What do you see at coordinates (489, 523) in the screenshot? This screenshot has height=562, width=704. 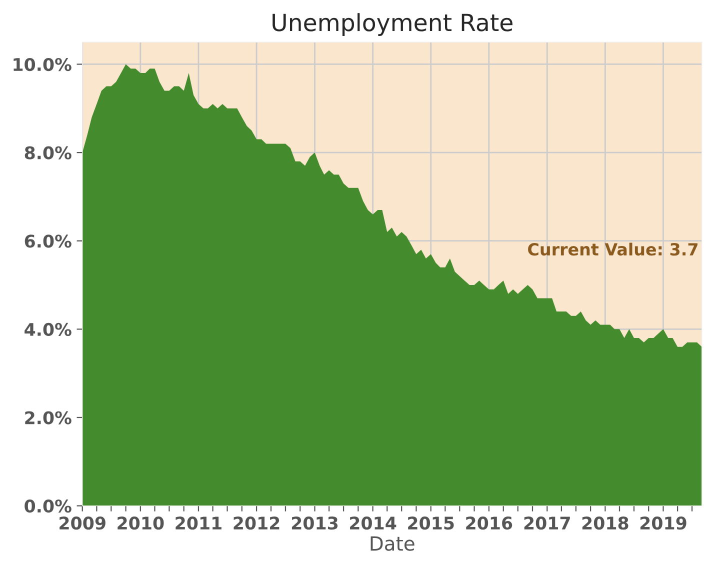 I see `x-tick-label: 2016` at bounding box center [489, 523].